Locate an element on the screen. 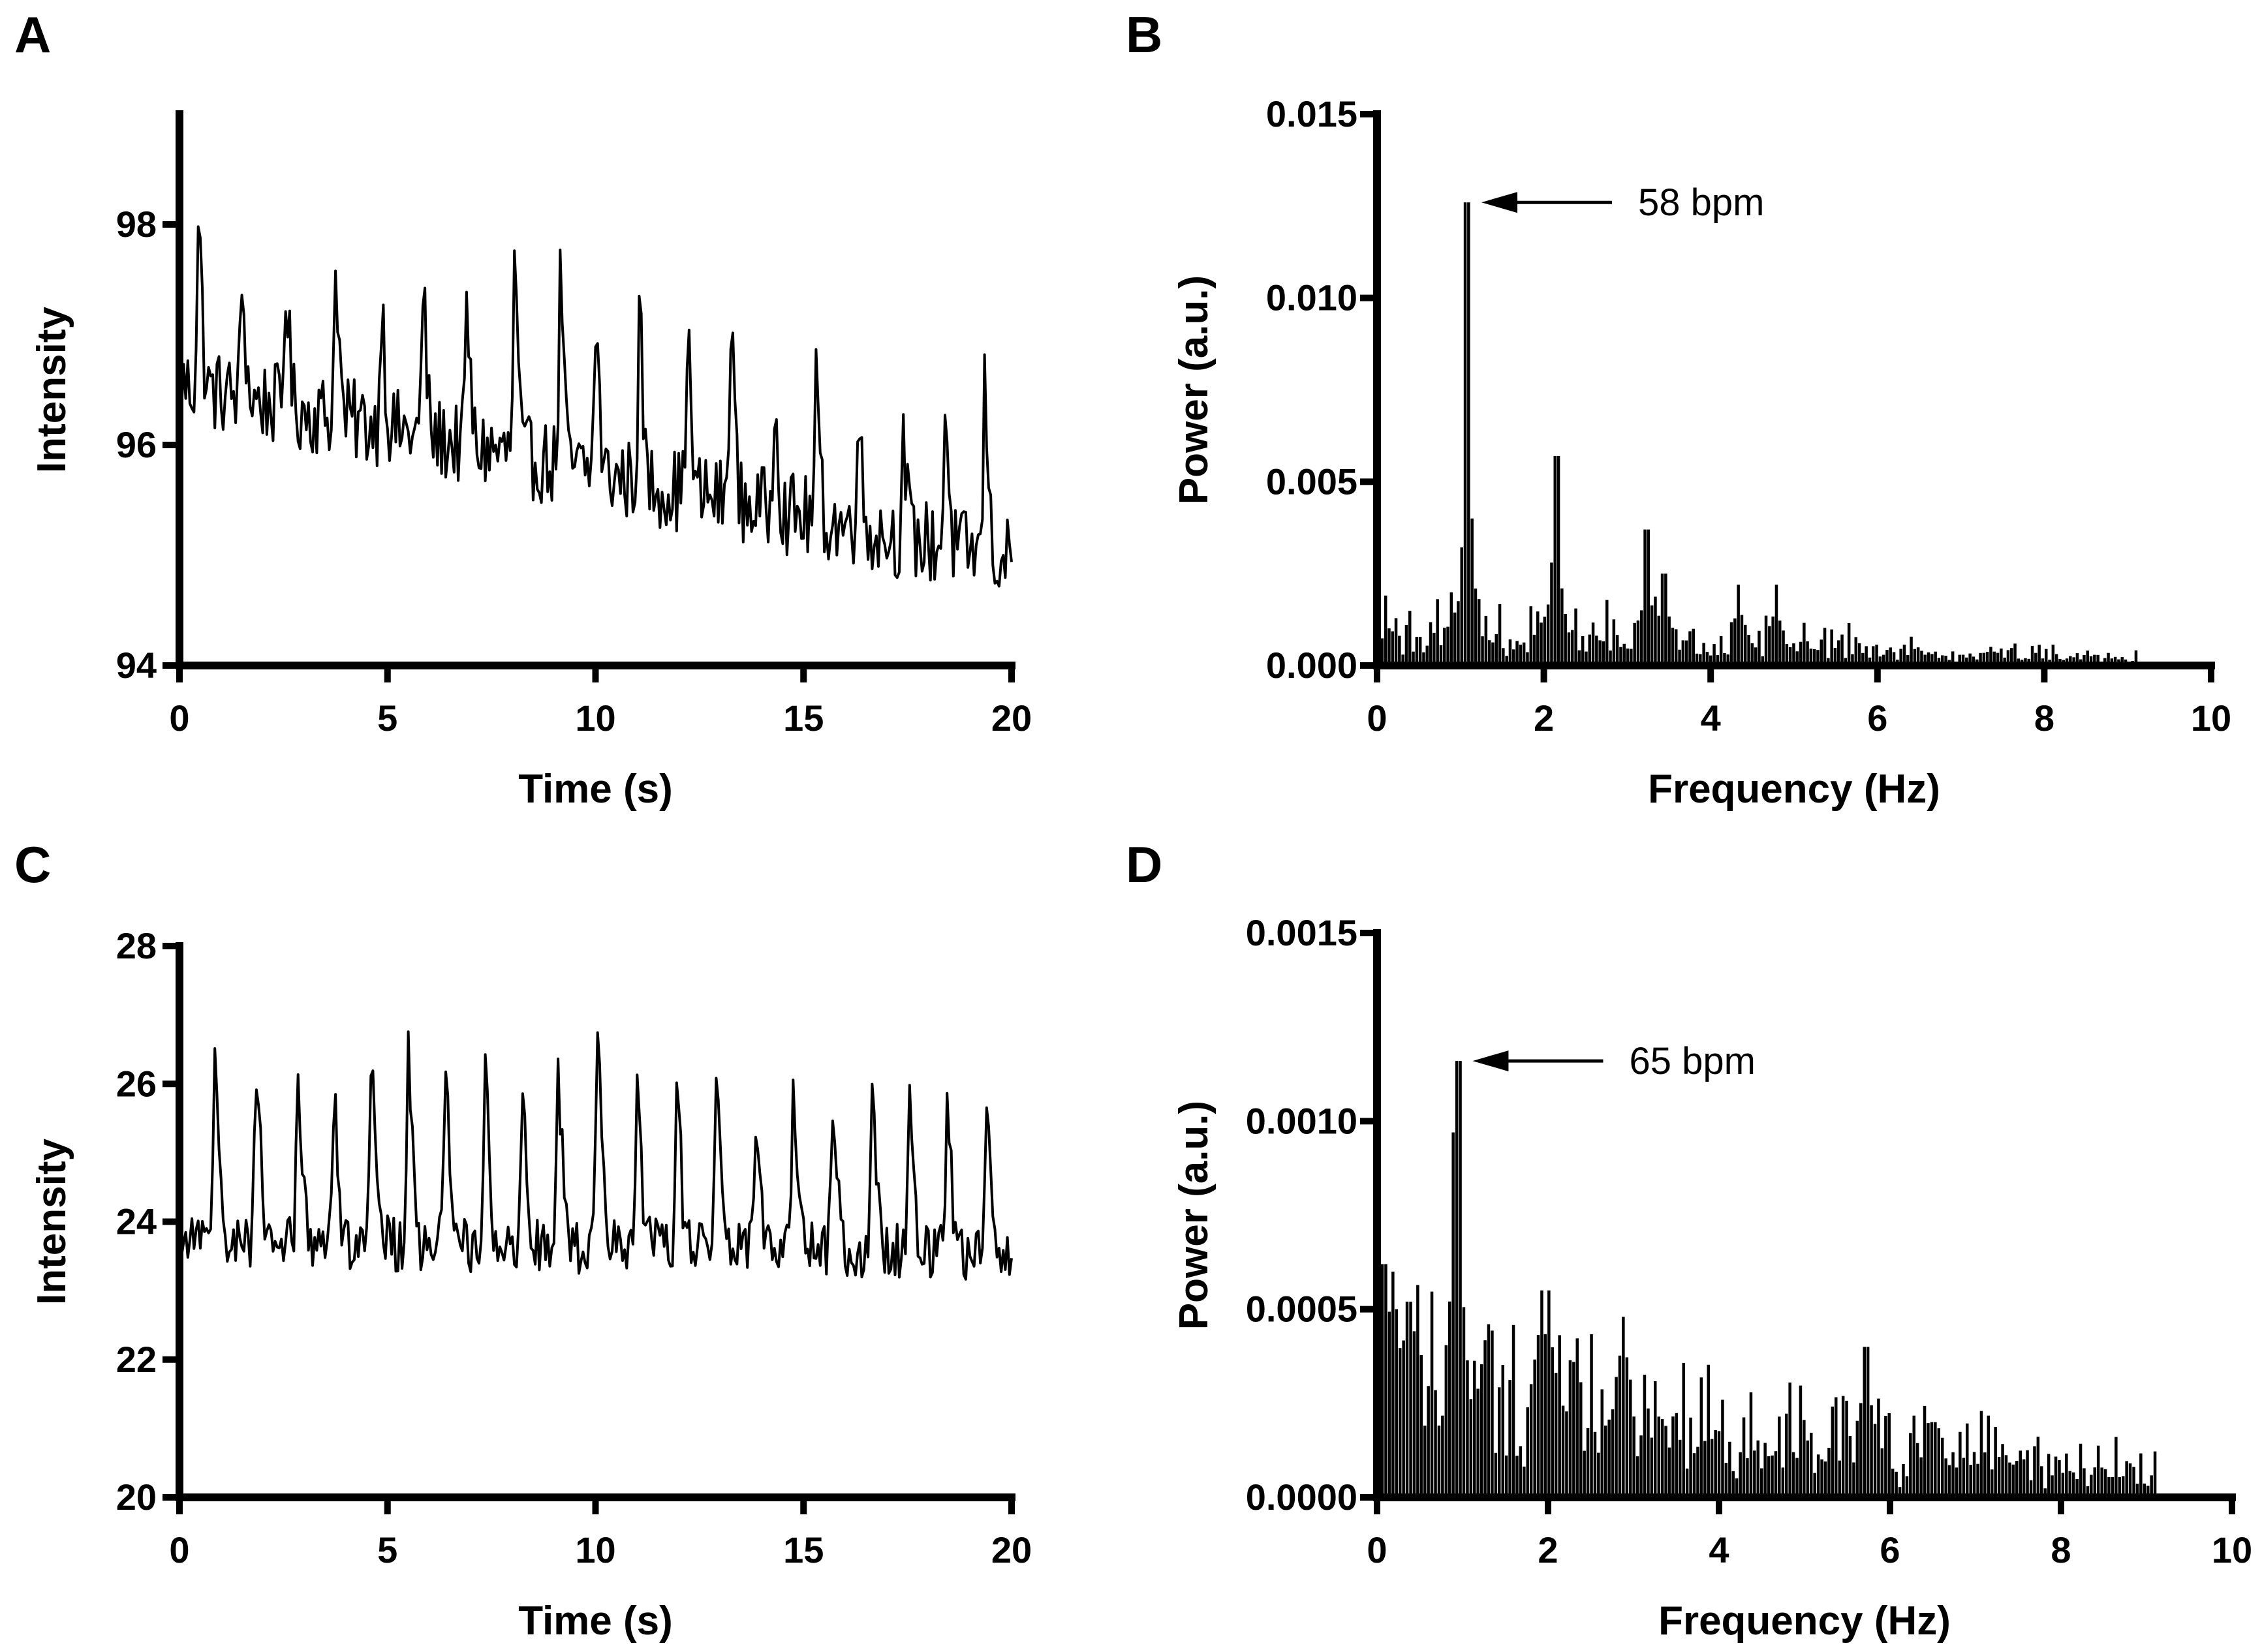 This screenshot has height=1652, width=2262. panel-a-letter: A is located at coordinates (33, 34).